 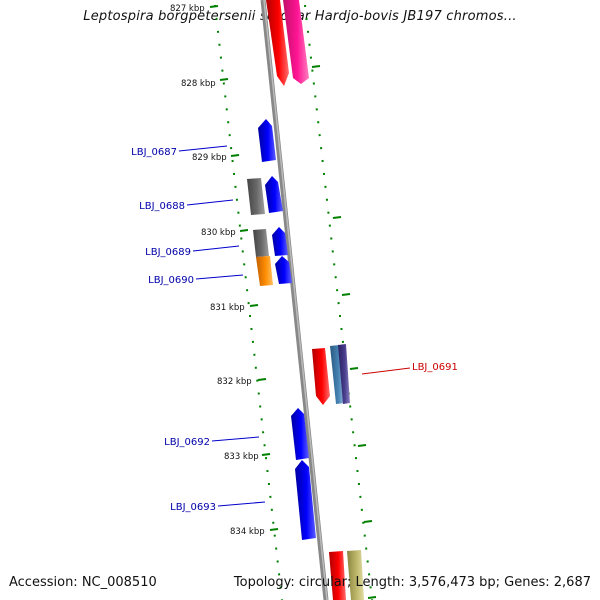 What do you see at coordinates (355, 575) in the screenshot?
I see `gene-block-khaki` at bounding box center [355, 575].